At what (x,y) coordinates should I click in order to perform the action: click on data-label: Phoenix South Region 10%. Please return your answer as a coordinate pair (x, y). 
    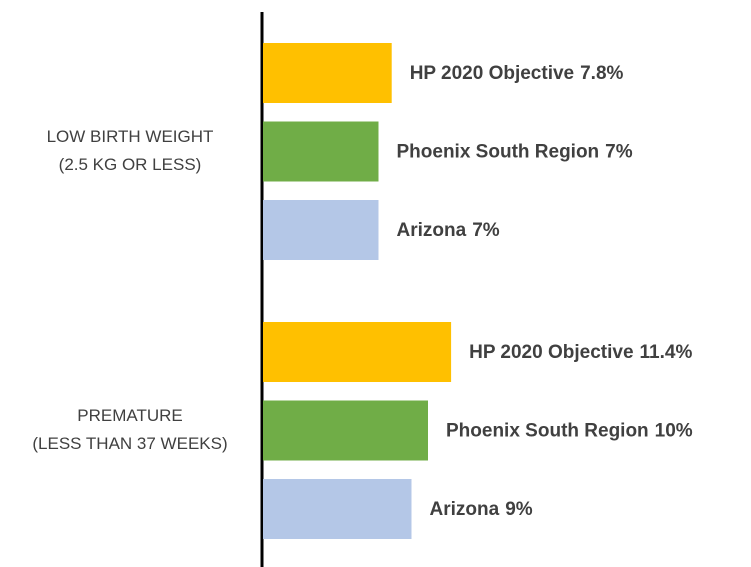
    Looking at the image, I should click on (569, 431).